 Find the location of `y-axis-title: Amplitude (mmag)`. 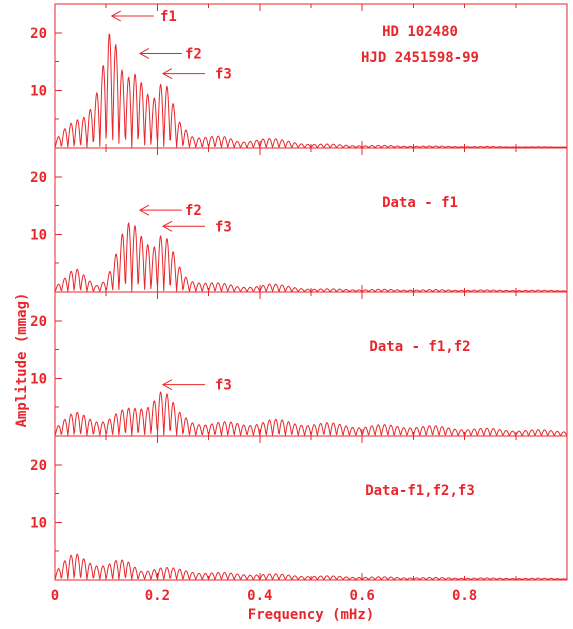

y-axis-title: Amplitude (mmag) is located at coordinates (22, 360).